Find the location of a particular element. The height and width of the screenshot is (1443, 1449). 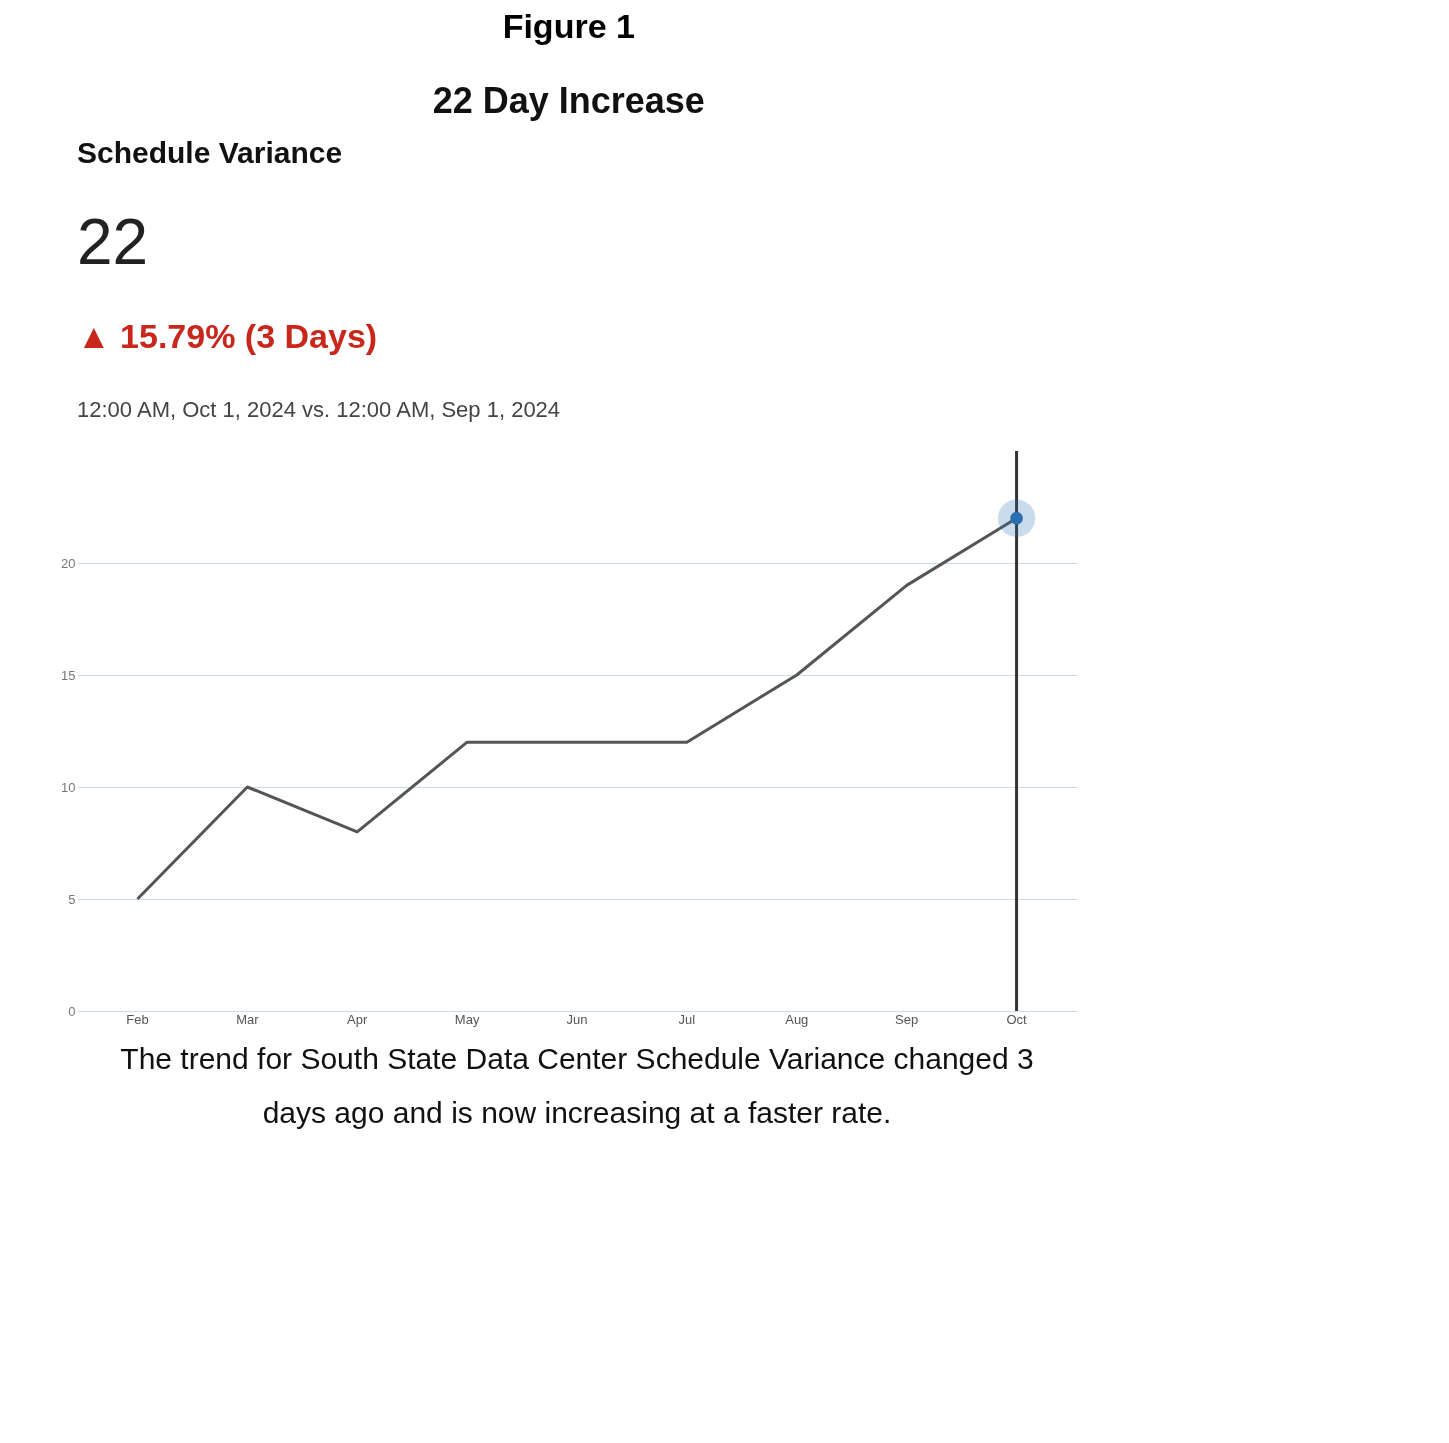

text: Schedule Variance is located at coordinates (210, 152).